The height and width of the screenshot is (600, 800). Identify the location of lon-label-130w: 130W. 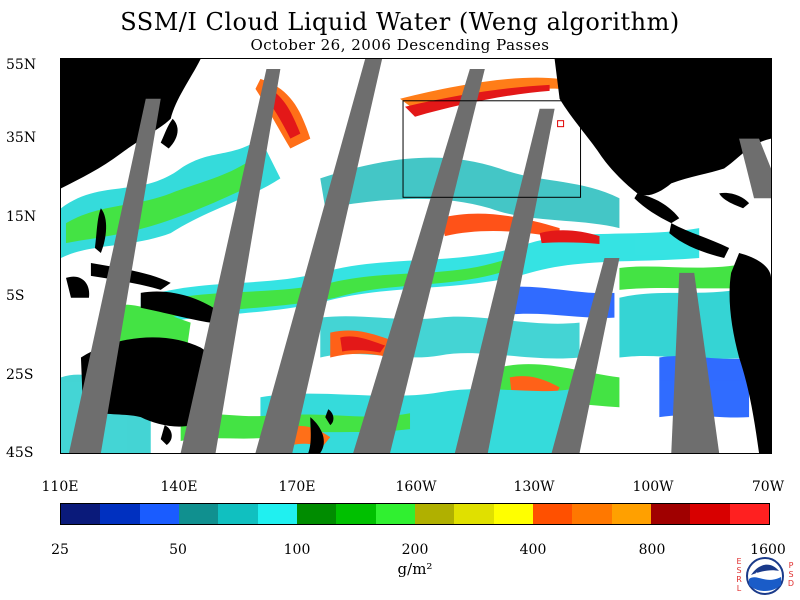
(534, 487).